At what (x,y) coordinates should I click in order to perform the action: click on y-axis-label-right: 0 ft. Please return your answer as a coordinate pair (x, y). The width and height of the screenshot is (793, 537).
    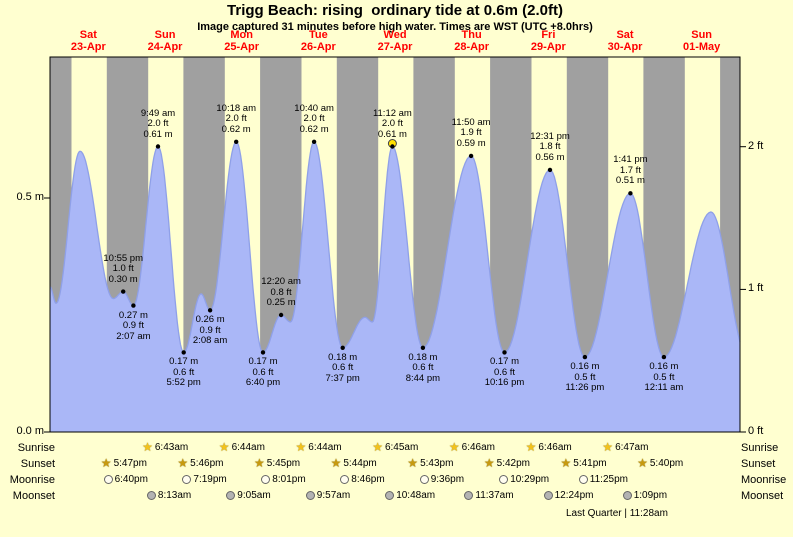
    Looking at the image, I should click on (756, 431).